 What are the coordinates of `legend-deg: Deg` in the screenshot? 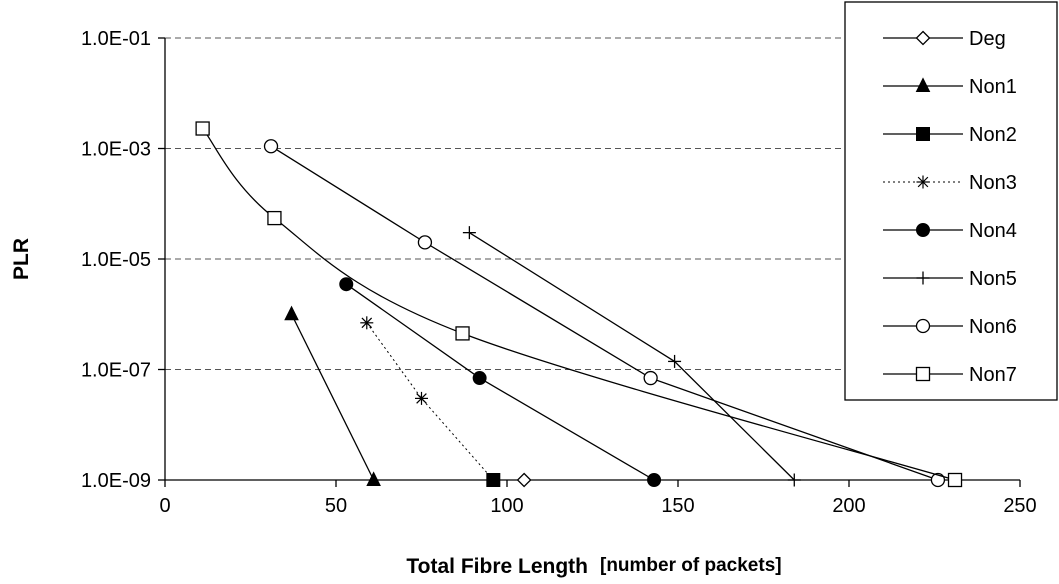 It's located at (944, 39).